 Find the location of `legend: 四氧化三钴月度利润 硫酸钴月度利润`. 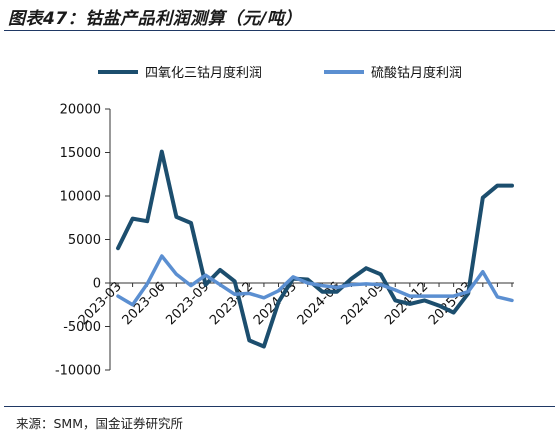

legend: 四氧化三钴月度利润 硫酸钴月度利润 is located at coordinates (280, 73).